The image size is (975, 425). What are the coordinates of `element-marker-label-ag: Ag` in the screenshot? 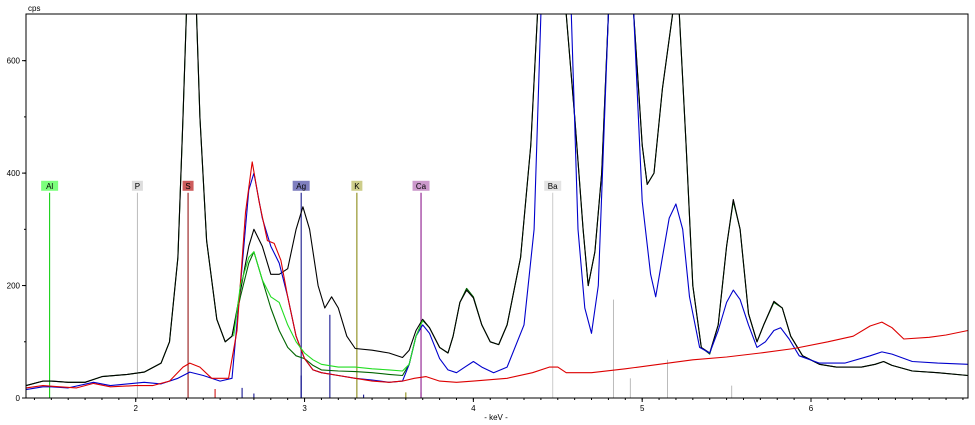 It's located at (301, 186).